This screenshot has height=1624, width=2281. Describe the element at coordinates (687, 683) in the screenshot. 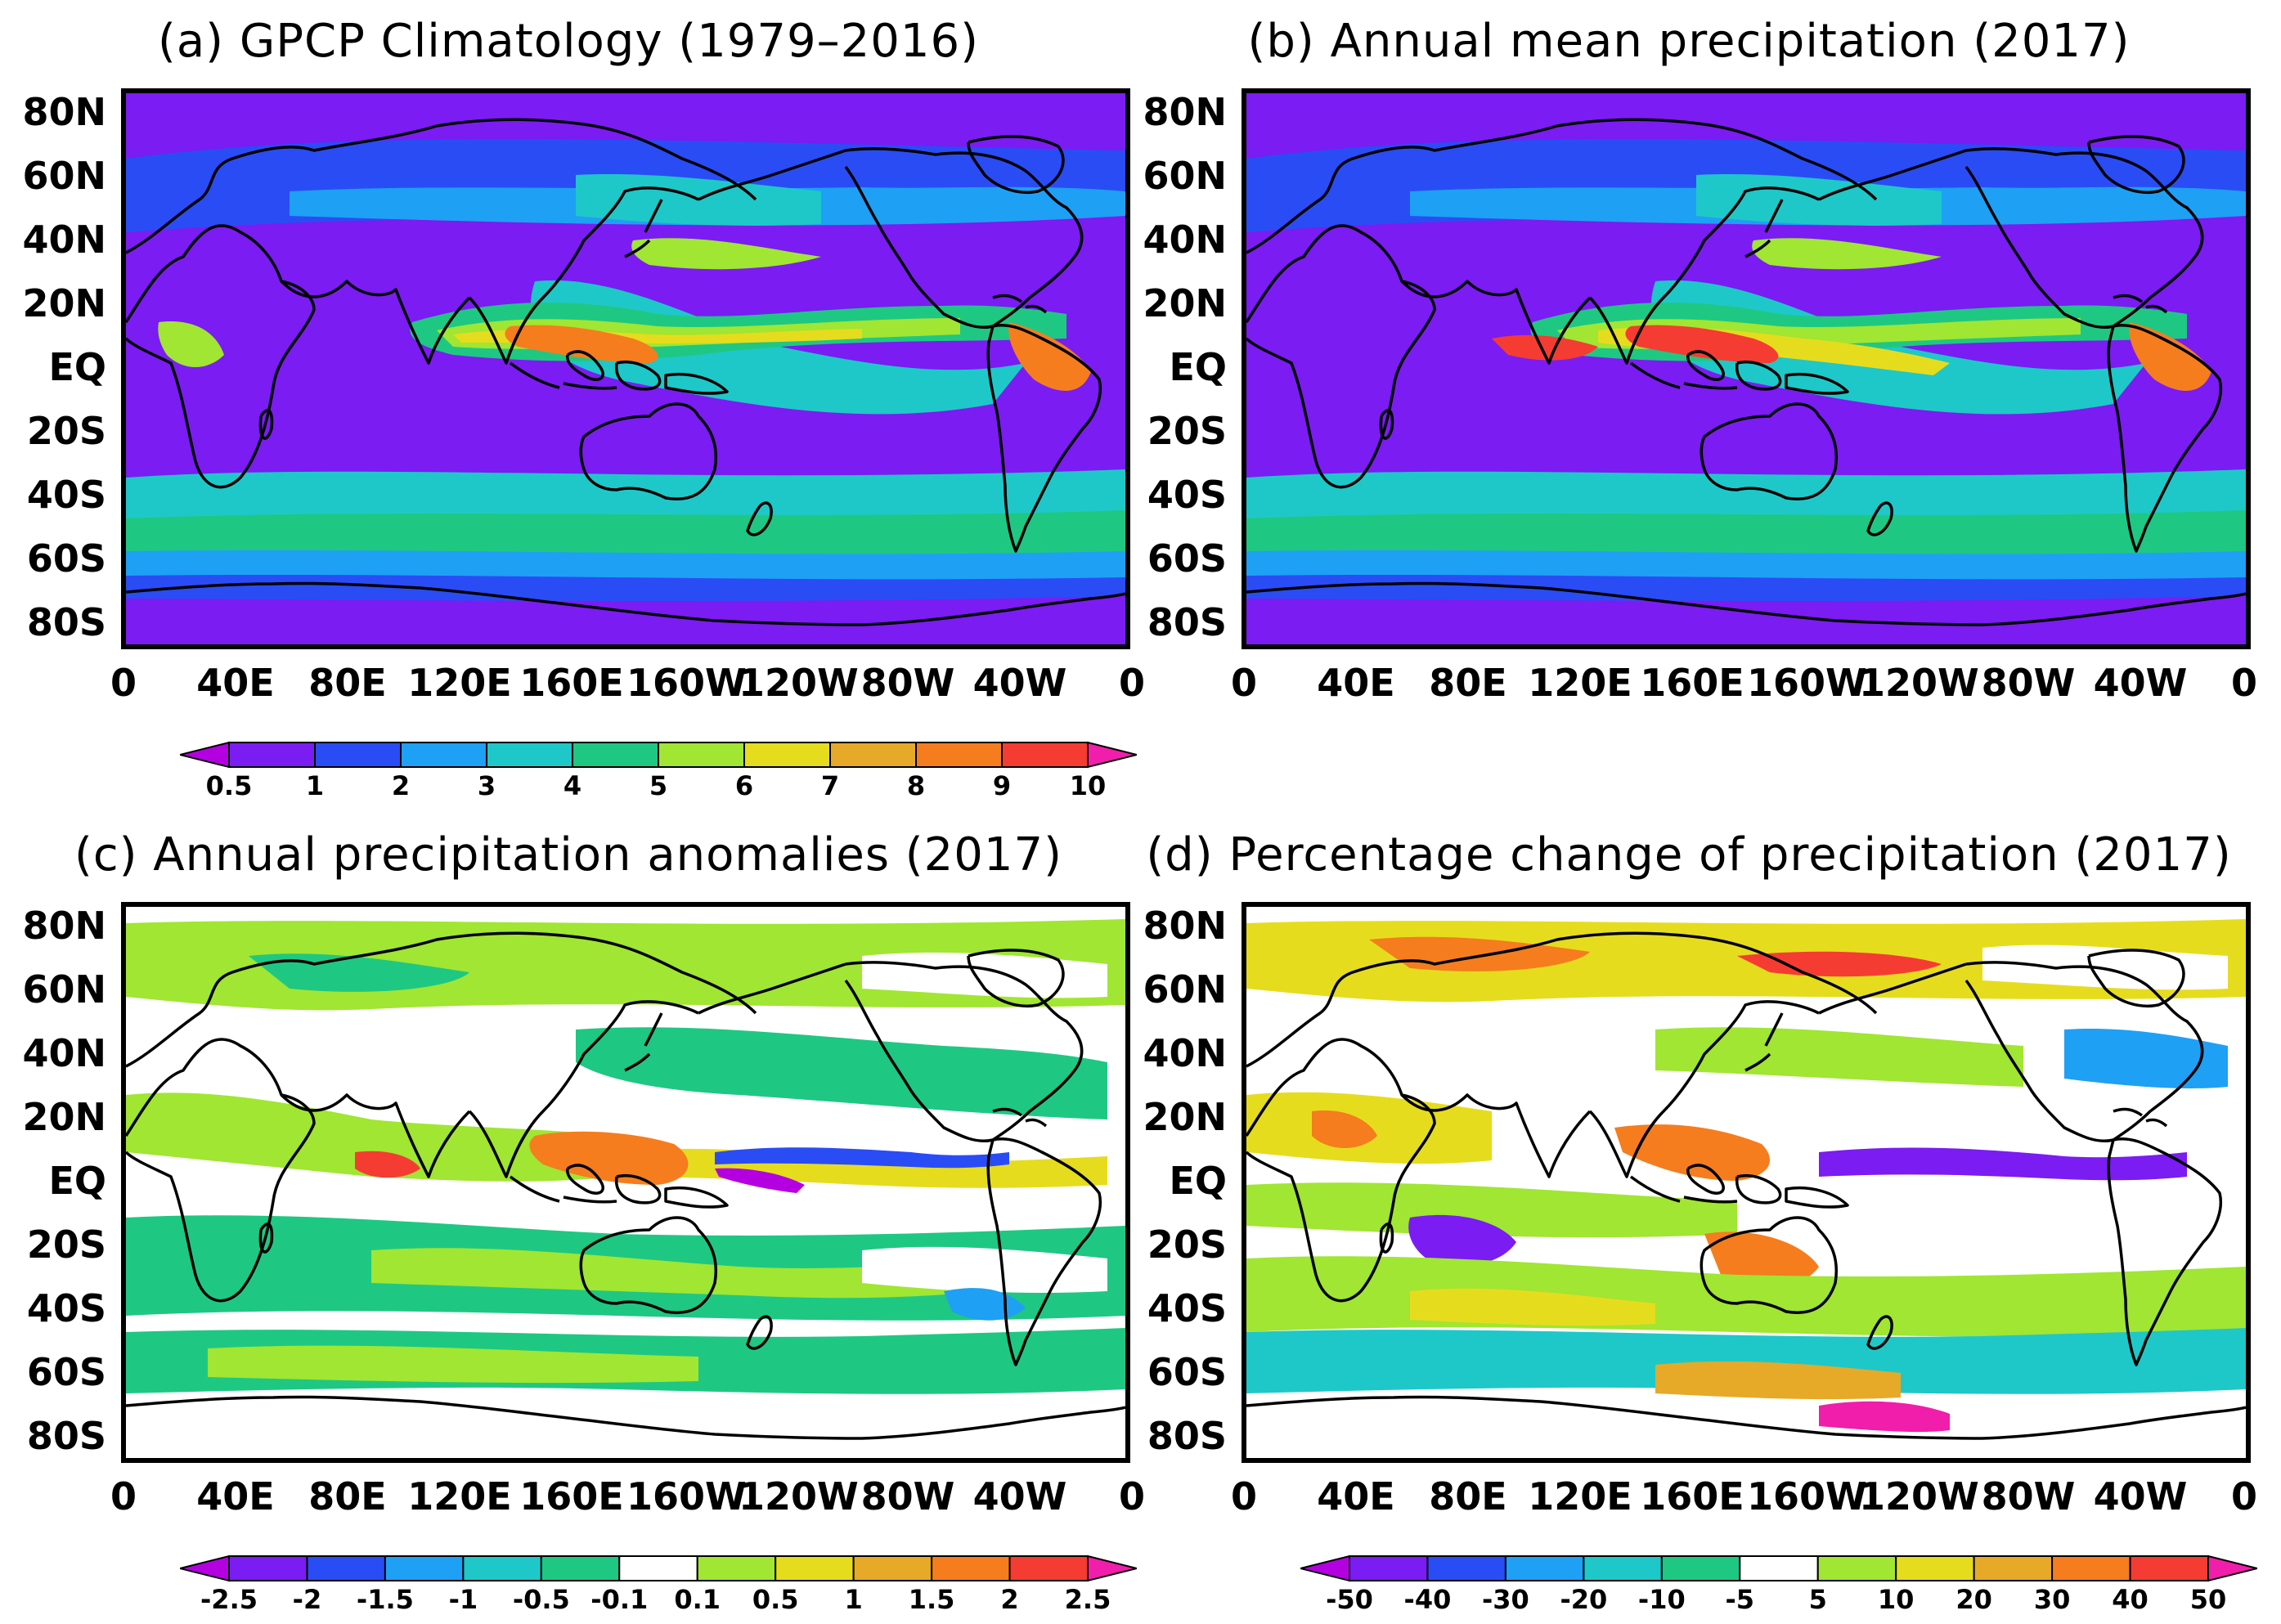

I see `panel-a-lon-label: 160W` at that location.